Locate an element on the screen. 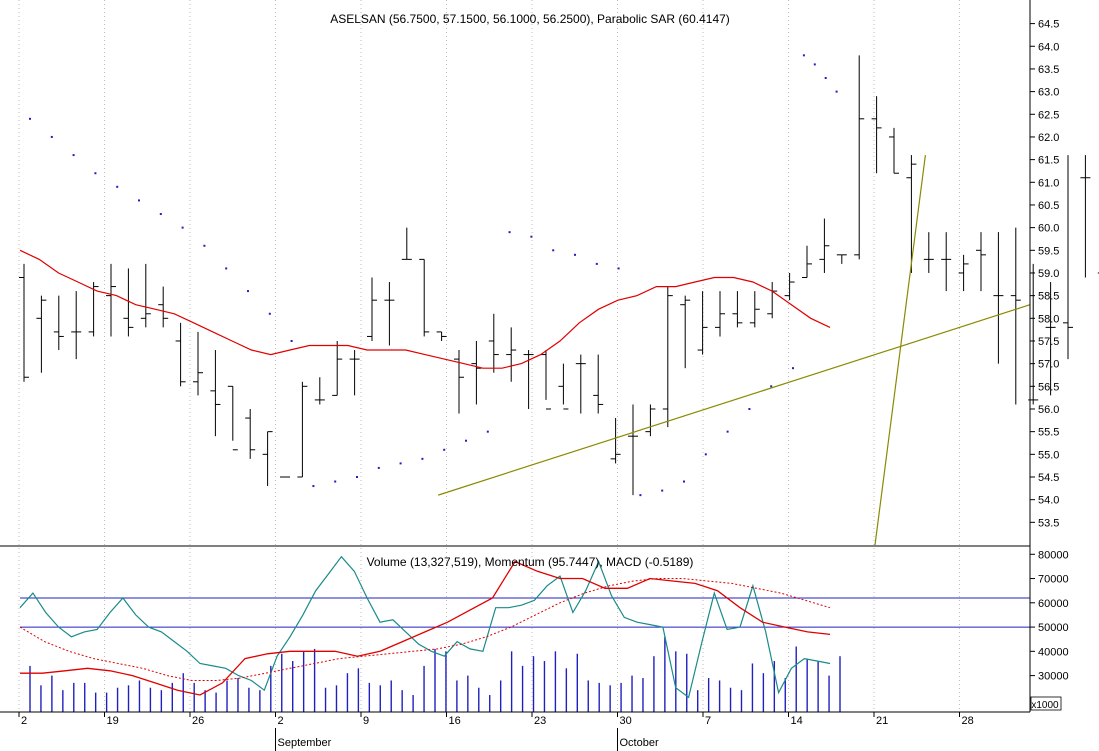 The image size is (1099, 751). y-tick-label: 54.0 is located at coordinates (1048, 501).